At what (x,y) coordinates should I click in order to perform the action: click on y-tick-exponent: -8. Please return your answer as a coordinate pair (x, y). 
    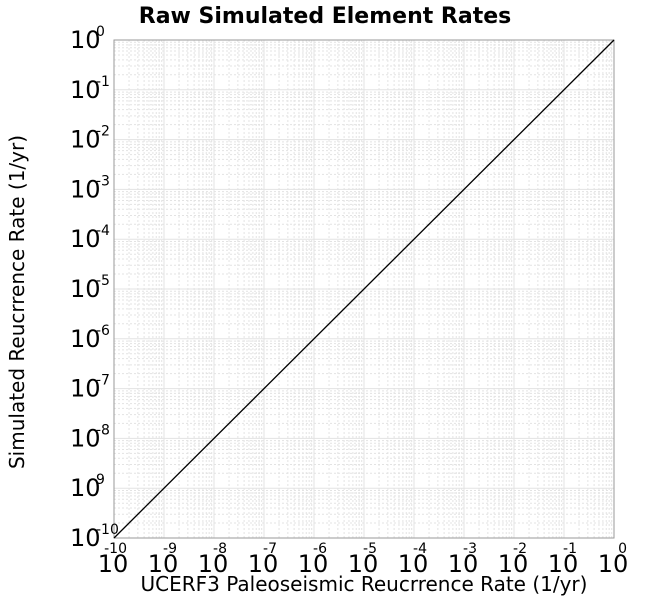
    Looking at the image, I should click on (103, 430).